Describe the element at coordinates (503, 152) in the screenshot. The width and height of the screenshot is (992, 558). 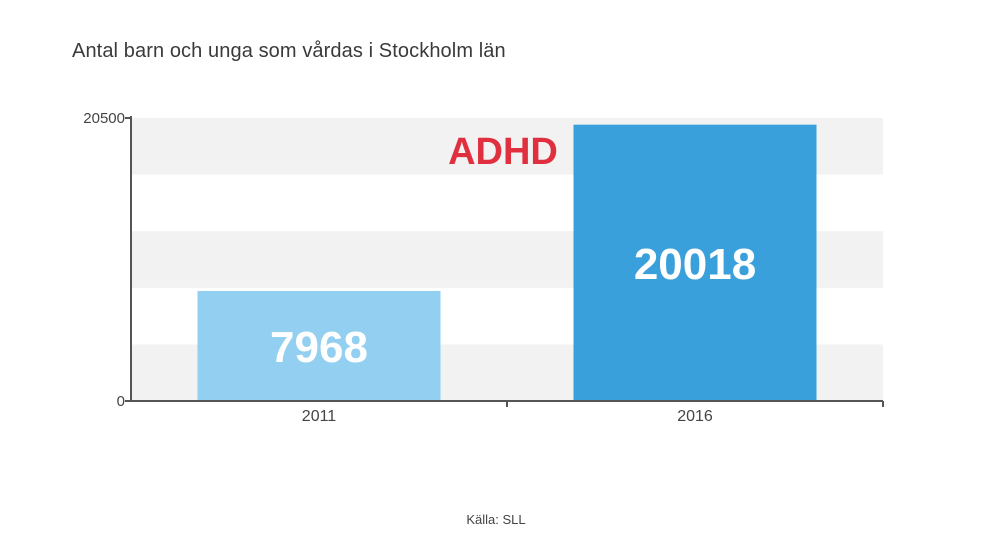
I see `annotation-label: ADHD` at that location.